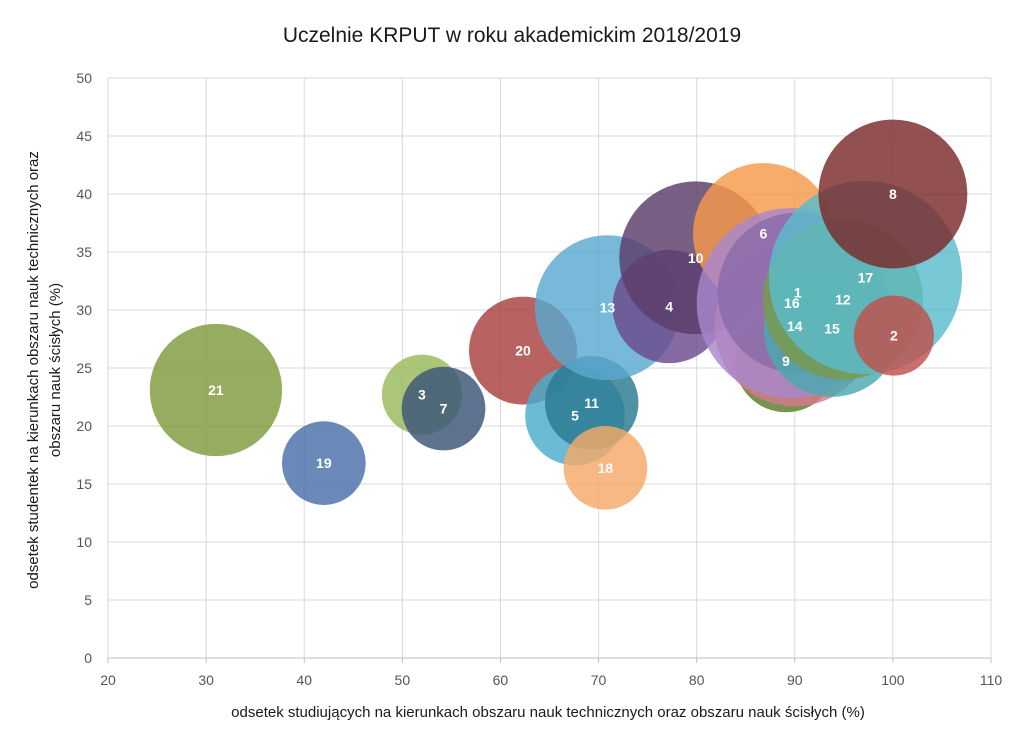 The width and height of the screenshot is (1024, 747). What do you see at coordinates (206, 680) in the screenshot?
I see `x-tick-label: 30` at bounding box center [206, 680].